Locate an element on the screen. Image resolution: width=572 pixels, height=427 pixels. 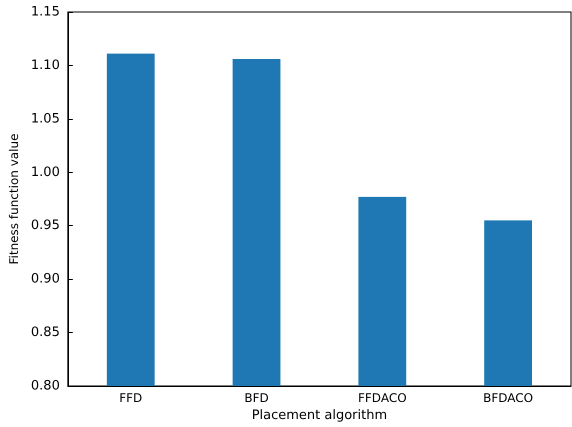
y-tick-label: 1.00 is located at coordinates (45, 172).